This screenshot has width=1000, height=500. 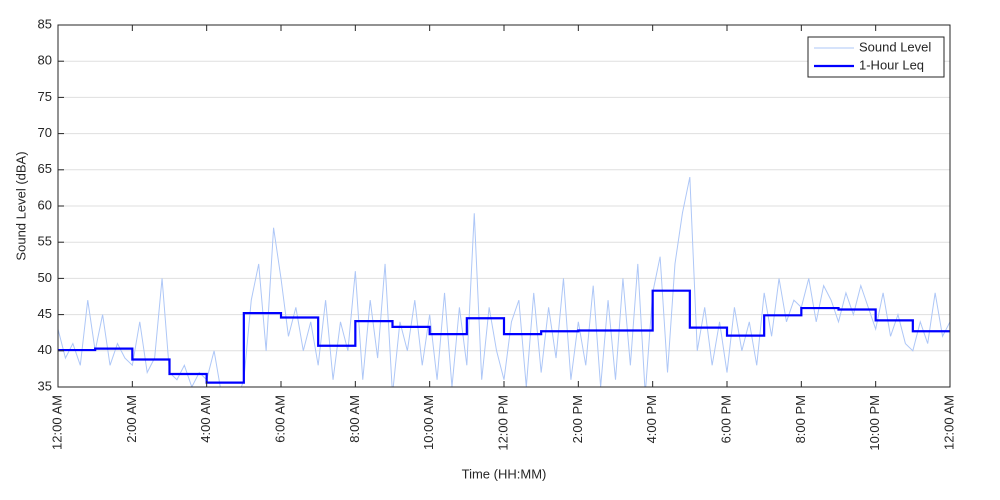 I want to click on legend-label: Sound Level, so click(x=895, y=46).